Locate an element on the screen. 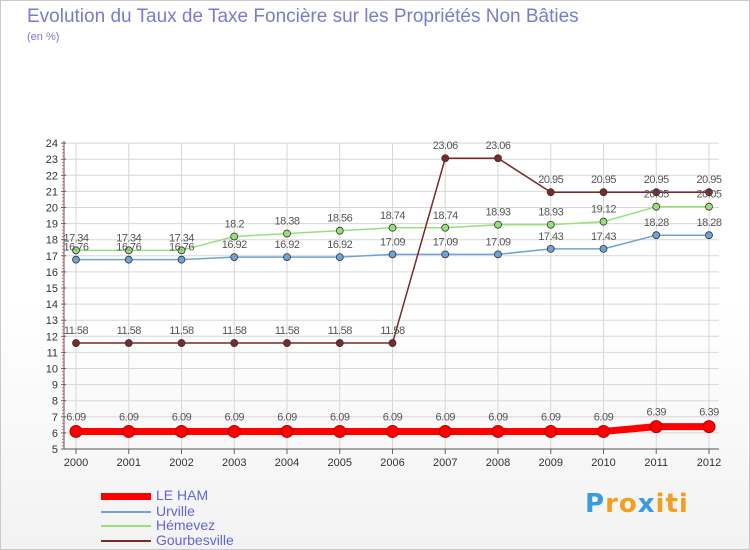 This screenshot has height=550, width=750. logo-letter: t is located at coordinates (672, 504).